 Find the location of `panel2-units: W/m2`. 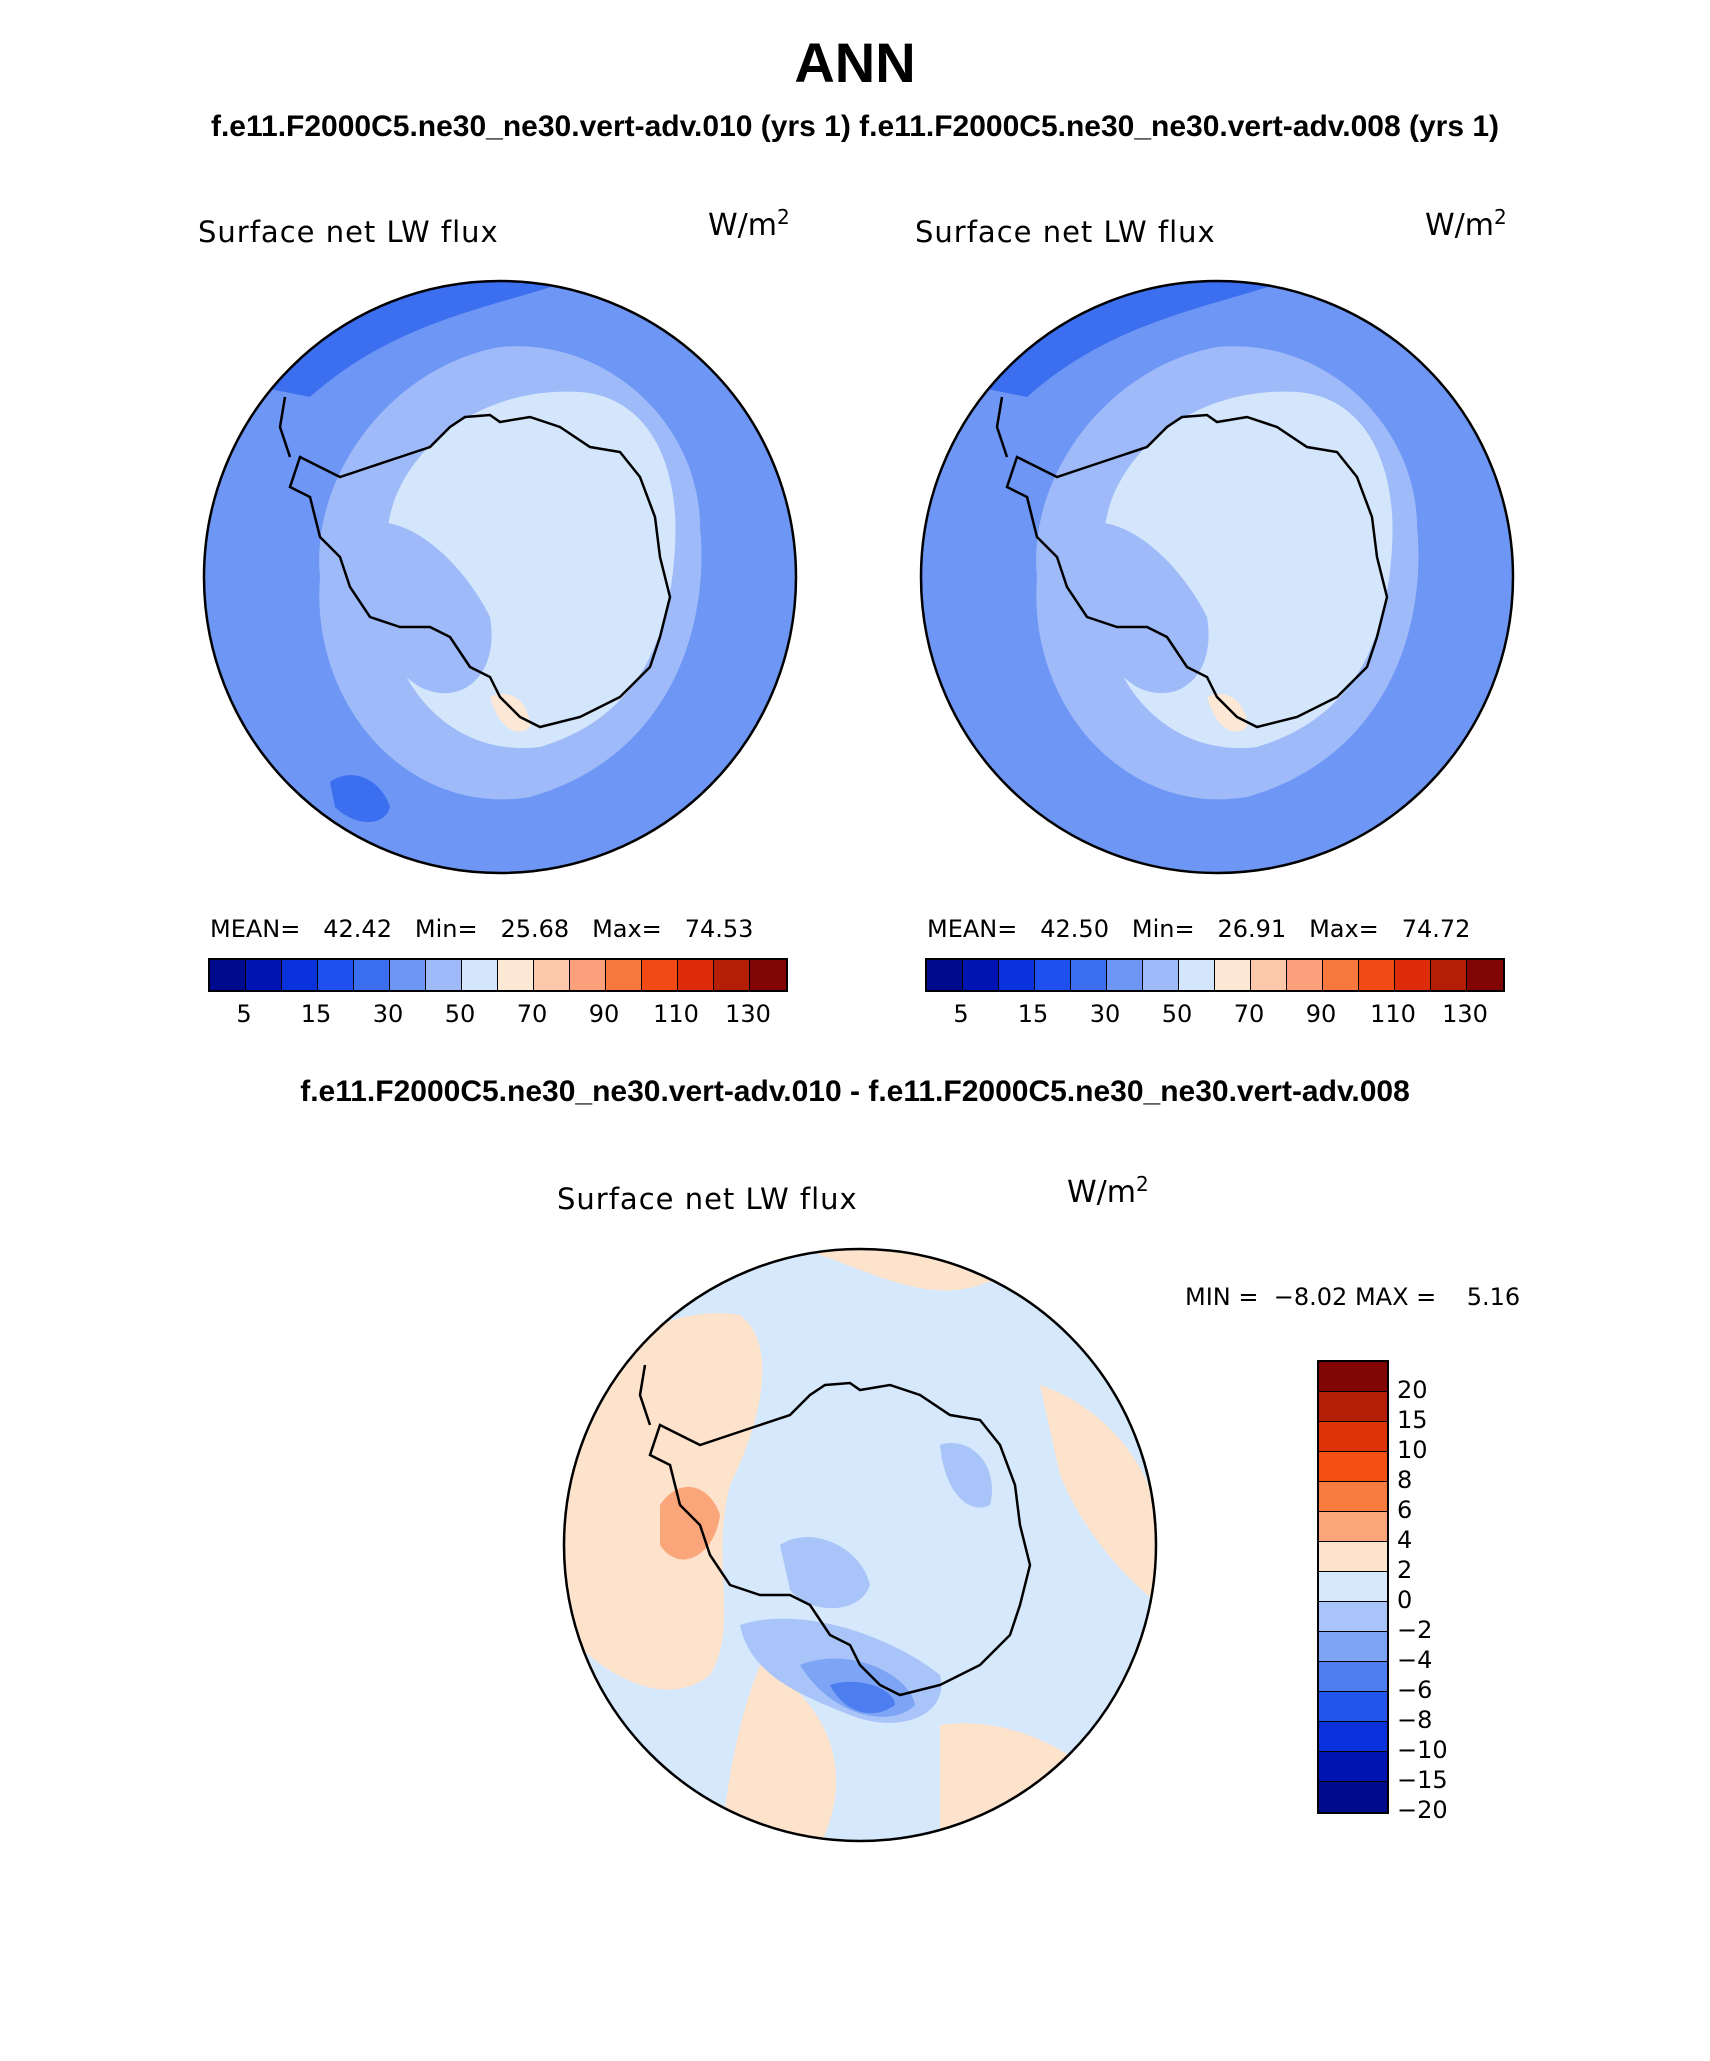

panel2-units: W/m2 is located at coordinates (1466, 224).